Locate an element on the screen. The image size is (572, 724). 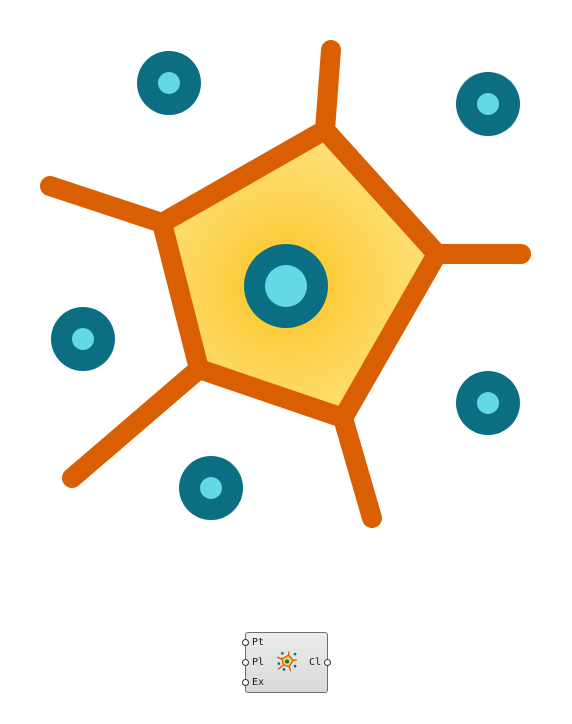
input-label-ex: Ex is located at coordinates (258, 682).